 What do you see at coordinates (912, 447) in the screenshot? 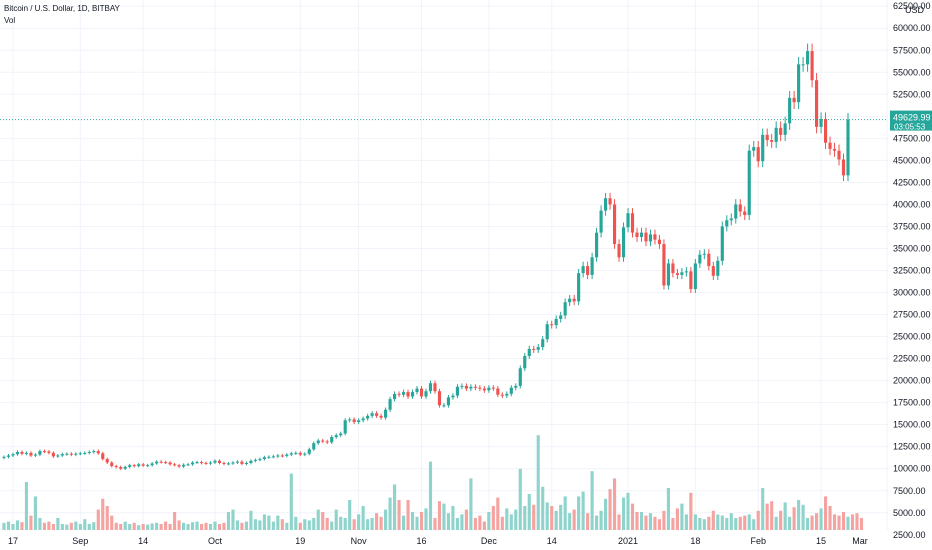
I see `y-tick-label: 12500.00` at bounding box center [912, 447].